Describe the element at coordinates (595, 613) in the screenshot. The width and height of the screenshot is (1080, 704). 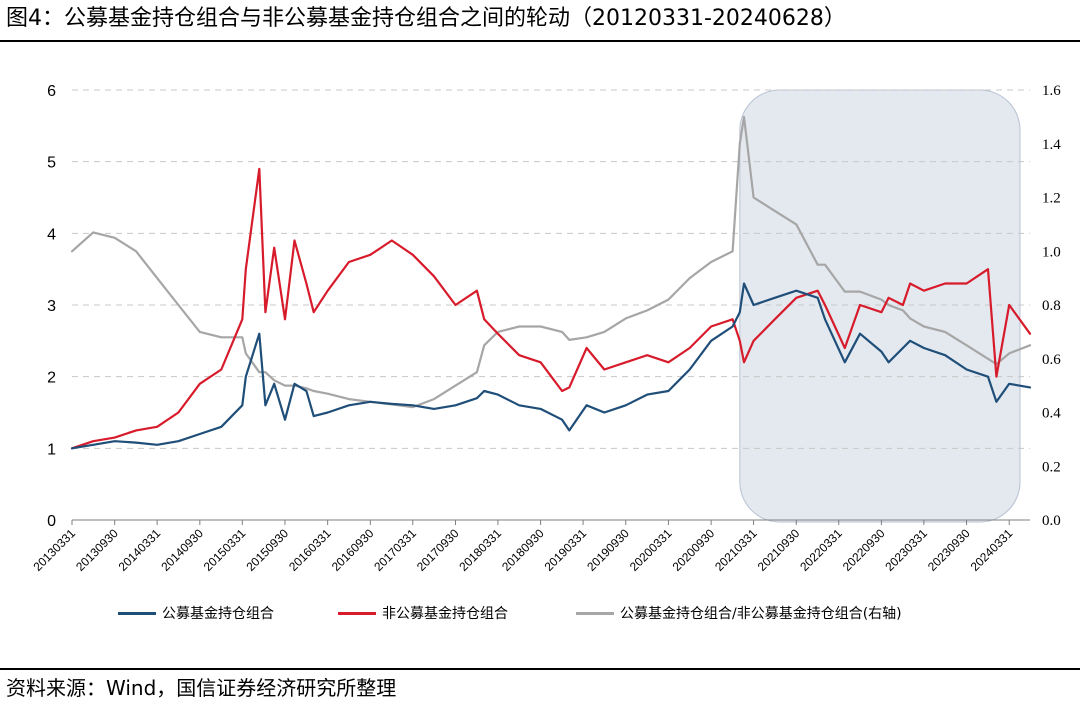
I see `legend-swatch-ratio` at that location.